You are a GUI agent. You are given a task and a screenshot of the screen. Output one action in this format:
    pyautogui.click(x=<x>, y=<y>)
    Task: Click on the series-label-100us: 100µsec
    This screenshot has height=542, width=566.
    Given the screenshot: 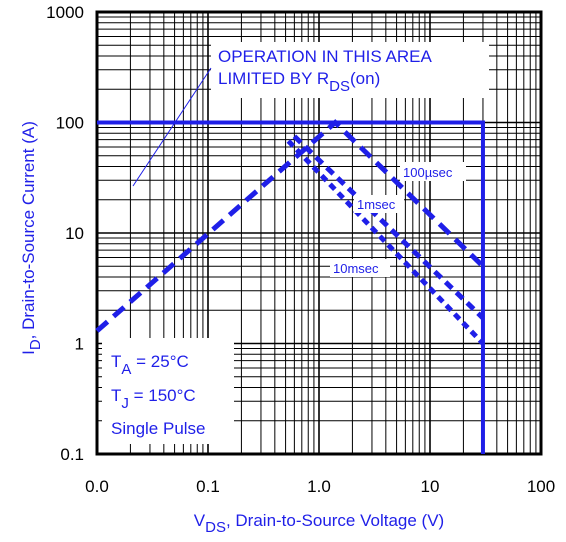 What is the action you would take?
    pyautogui.click(x=428, y=172)
    